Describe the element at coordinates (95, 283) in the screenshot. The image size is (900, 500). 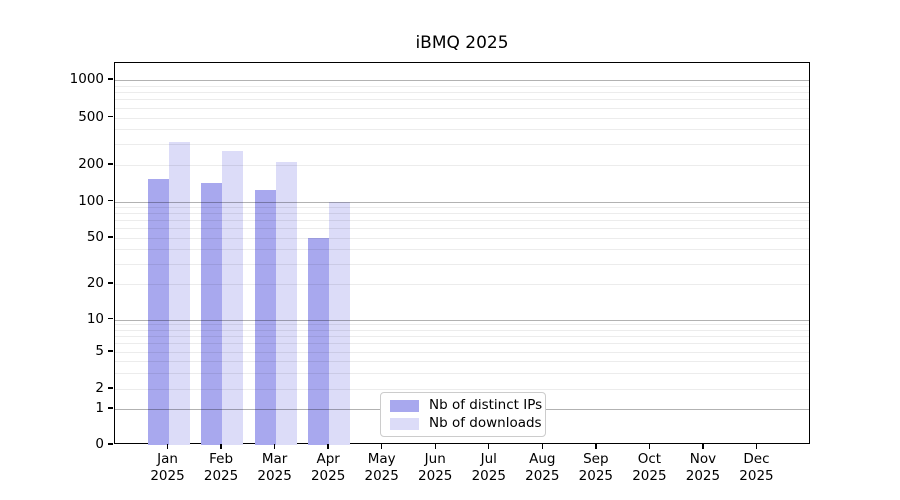
I see `y-tick-label: 20` at that location.